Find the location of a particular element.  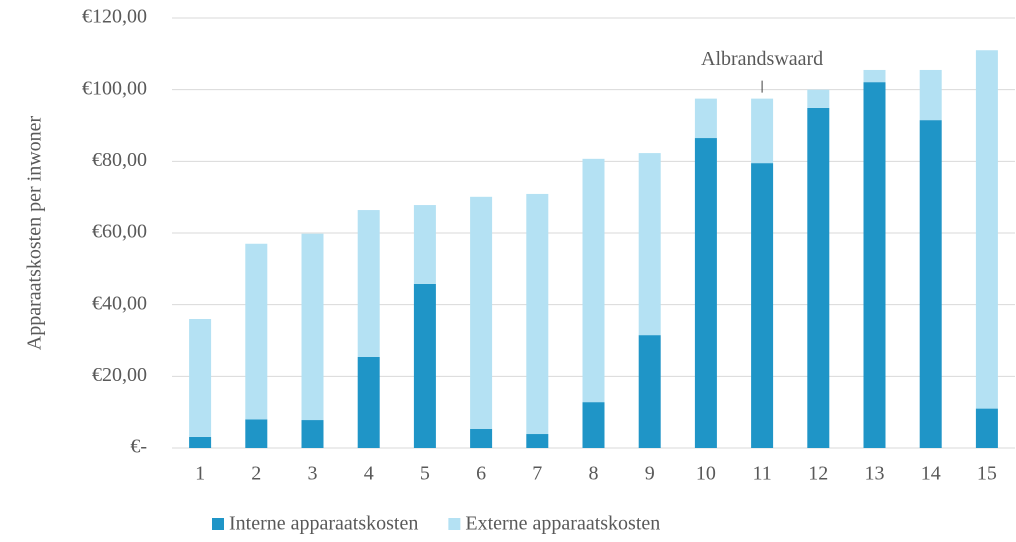

y-tick-label: €40,00 is located at coordinates (119, 303).